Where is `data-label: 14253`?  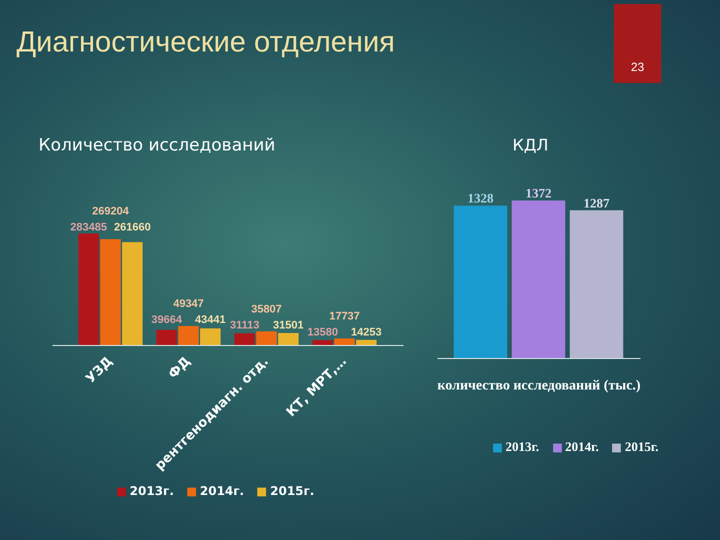 data-label: 14253 is located at coordinates (366, 332).